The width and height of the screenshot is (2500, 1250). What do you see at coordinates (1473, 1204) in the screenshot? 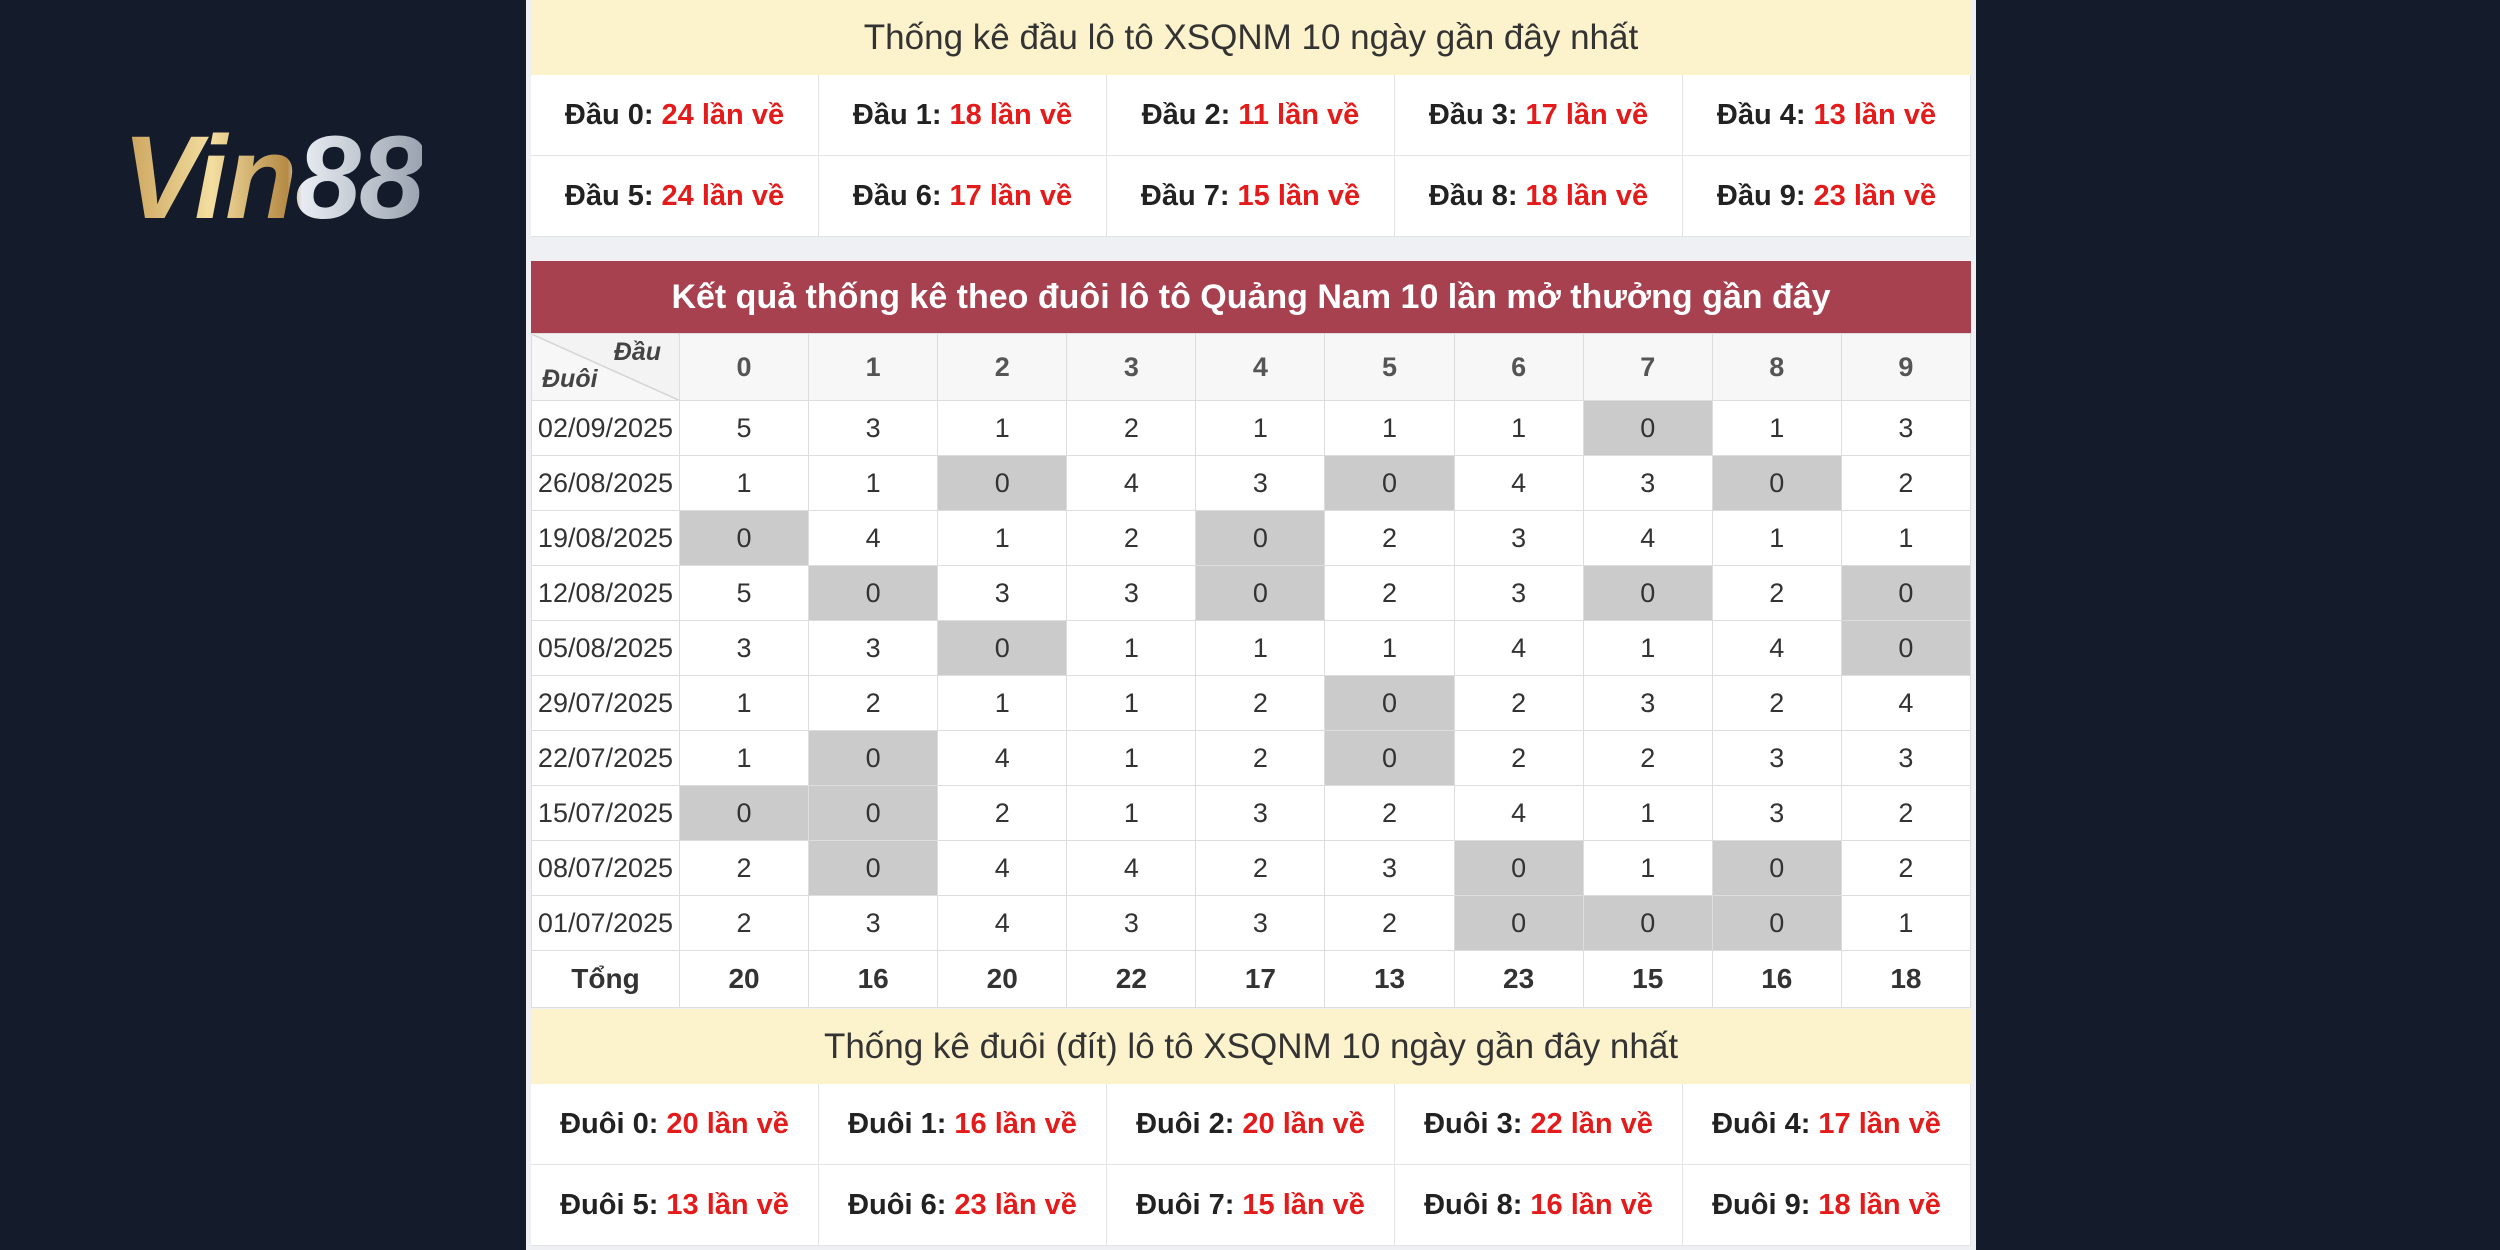
I see `stat-label: Đuôi 8:` at bounding box center [1473, 1204].